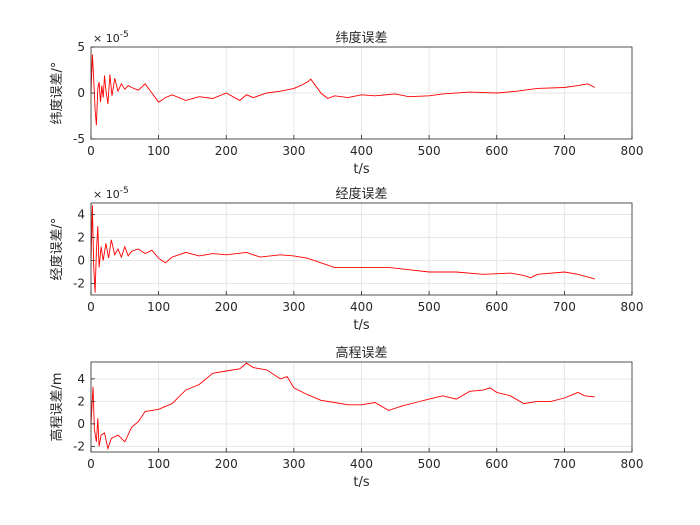  I want to click on y-axis-label: 纬度误差/°, so click(57, 93).